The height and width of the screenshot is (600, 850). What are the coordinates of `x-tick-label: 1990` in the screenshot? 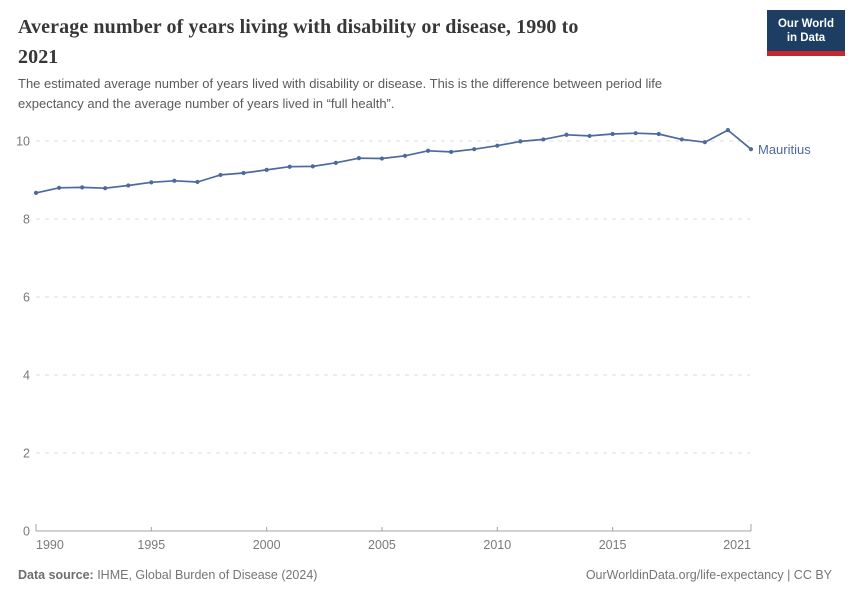 It's located at (50, 545).